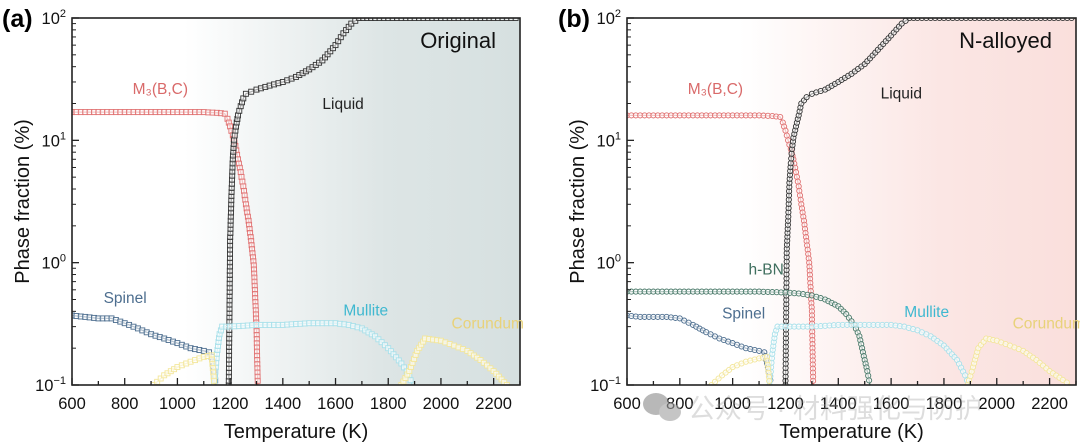 The width and height of the screenshot is (1080, 446). Describe the element at coordinates (662, 407) in the screenshot. I see `wechat-icon` at that location.